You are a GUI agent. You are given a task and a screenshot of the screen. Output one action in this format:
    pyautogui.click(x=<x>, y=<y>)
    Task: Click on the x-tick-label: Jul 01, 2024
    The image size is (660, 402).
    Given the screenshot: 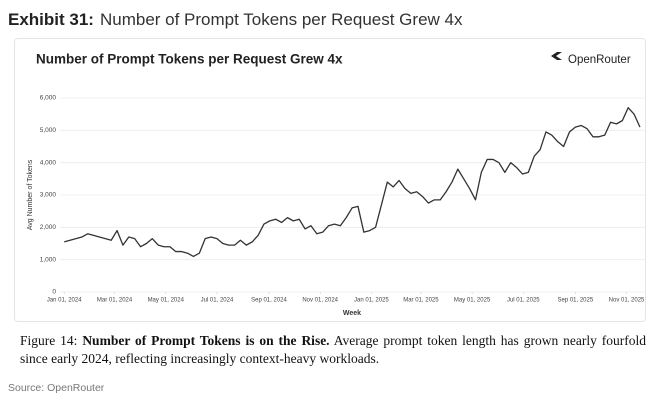 What is the action you would take?
    pyautogui.click(x=217, y=301)
    